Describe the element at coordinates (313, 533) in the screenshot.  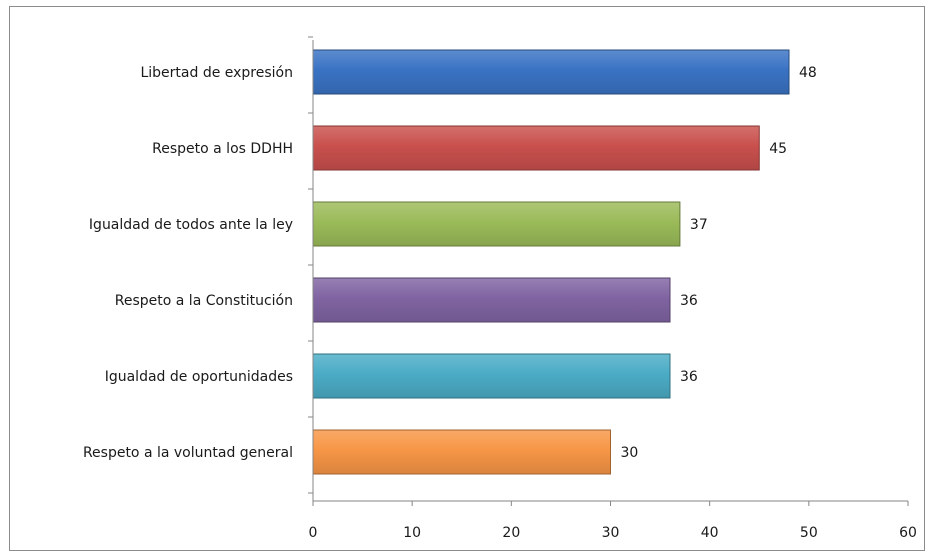
I see `x-tick-label: 0` at that location.